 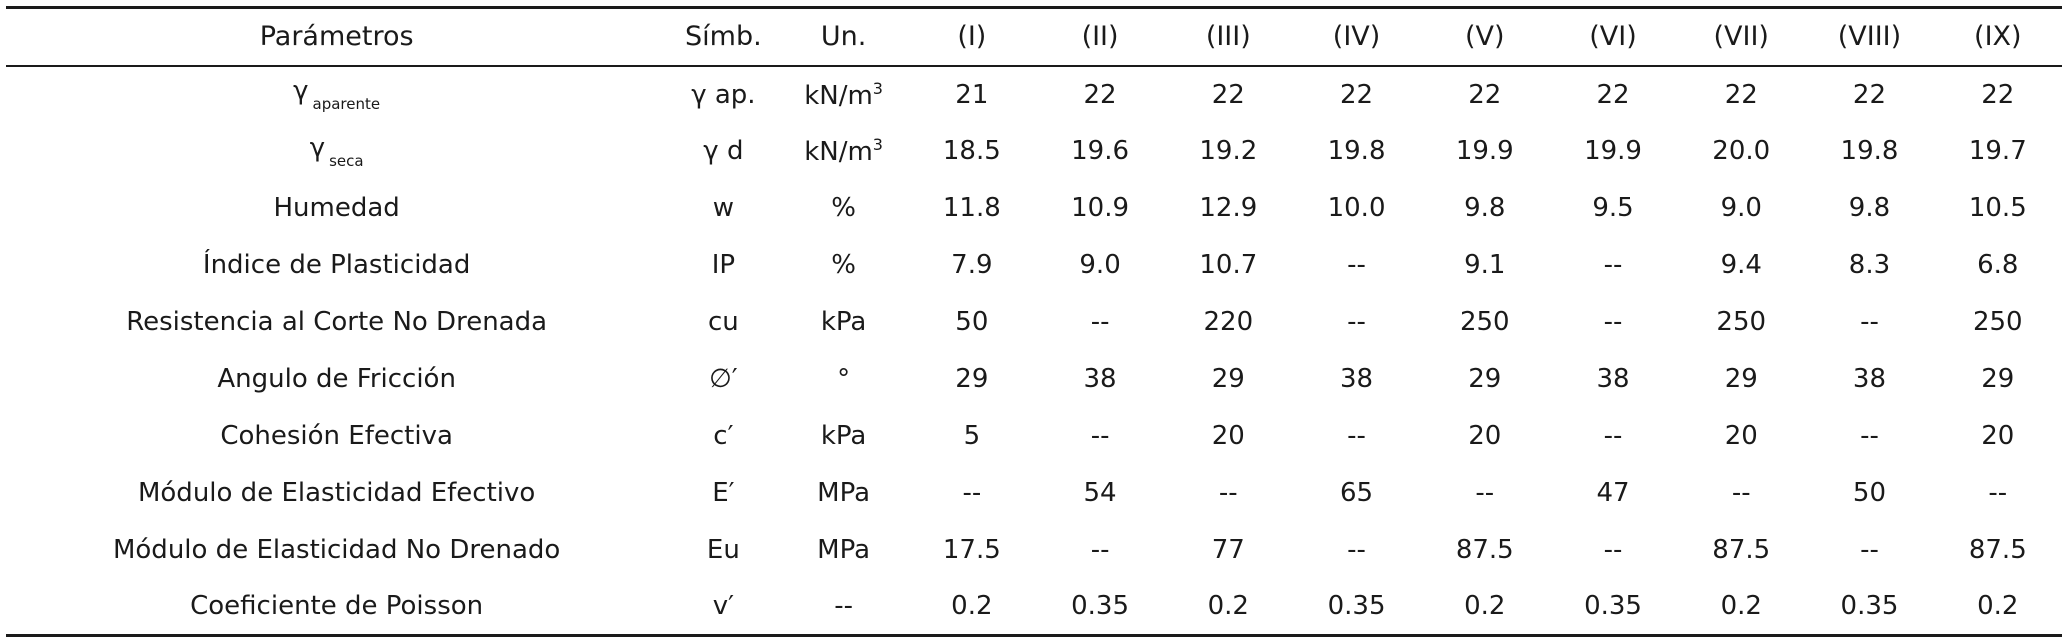 What do you see at coordinates (843, 607) in the screenshot?
I see `unit-cell: --` at bounding box center [843, 607].